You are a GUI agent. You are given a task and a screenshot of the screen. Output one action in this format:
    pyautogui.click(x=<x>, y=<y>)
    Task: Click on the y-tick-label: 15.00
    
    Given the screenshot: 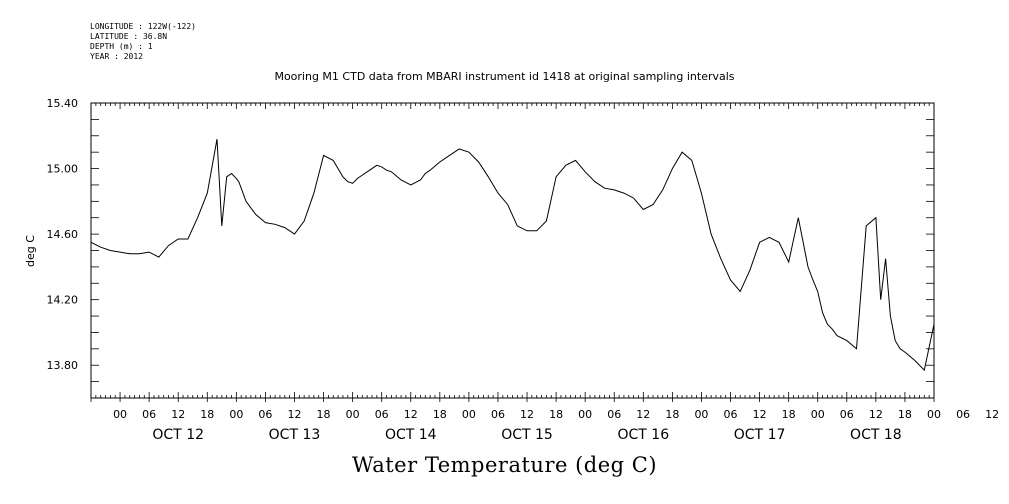 What is the action you would take?
    pyautogui.click(x=63, y=169)
    